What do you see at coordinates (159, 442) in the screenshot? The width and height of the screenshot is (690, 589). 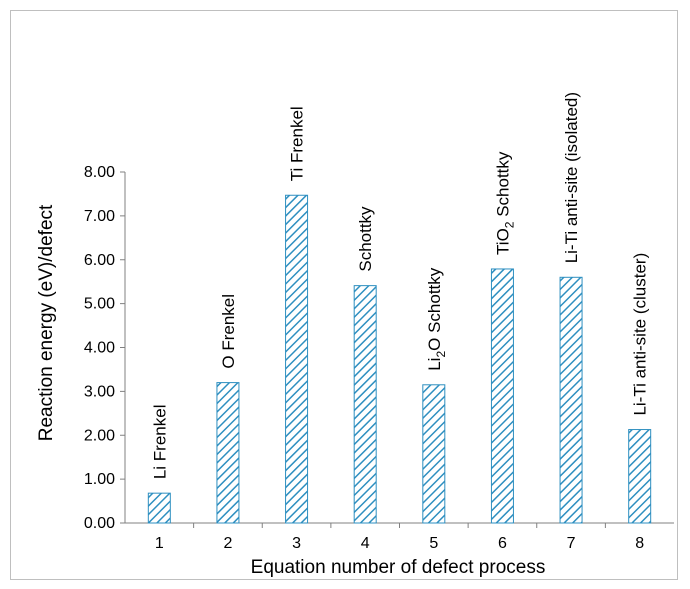 I see `bar-label-1: Li Frenkel` at bounding box center [159, 442].